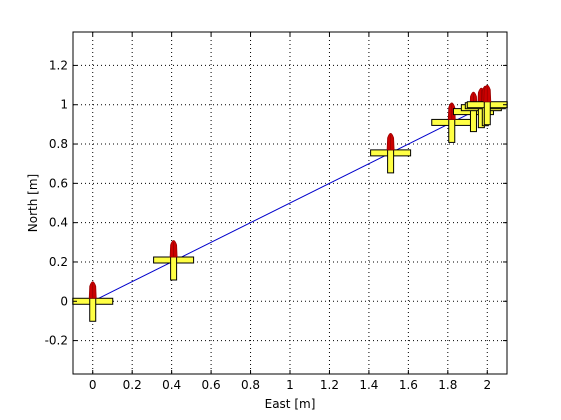 The height and width of the screenshot is (420, 561). Describe the element at coordinates (132, 385) in the screenshot. I see `x-tick-label: 0.2` at that location.